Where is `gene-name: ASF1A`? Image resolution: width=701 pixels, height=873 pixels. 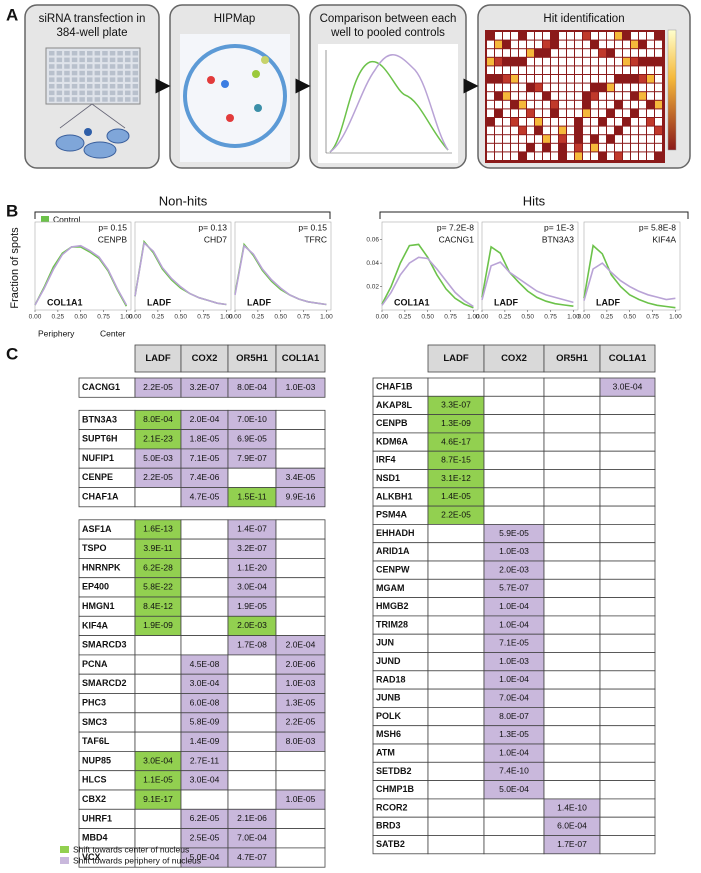 gene-name: ASF1A is located at coordinates (97, 529).